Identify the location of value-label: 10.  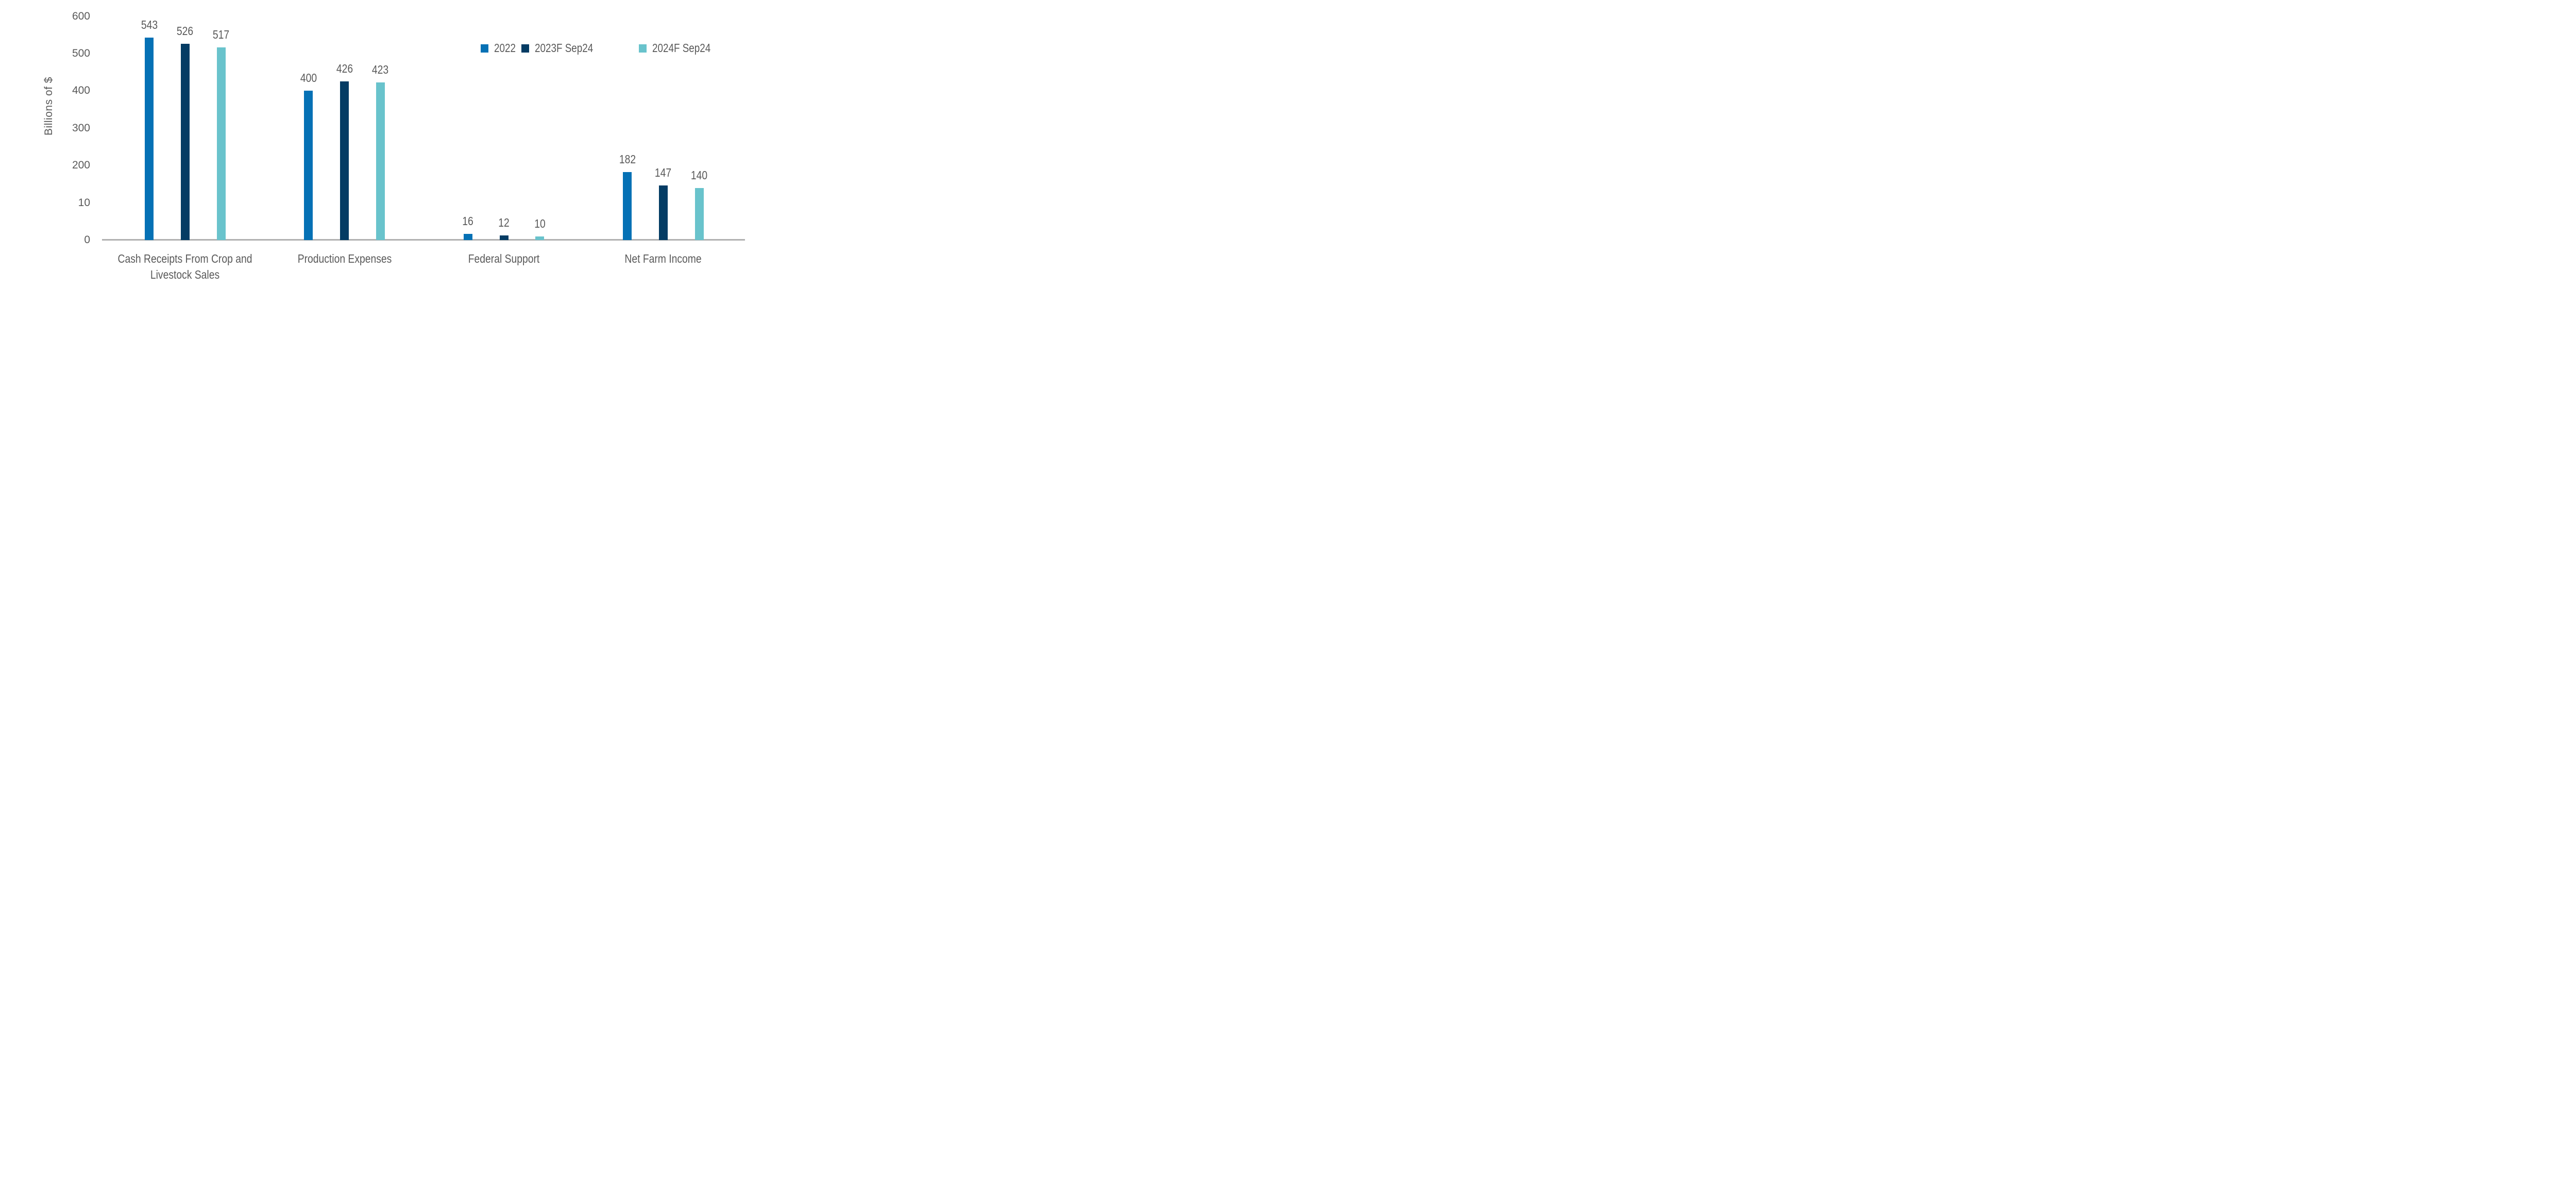
(540, 223).